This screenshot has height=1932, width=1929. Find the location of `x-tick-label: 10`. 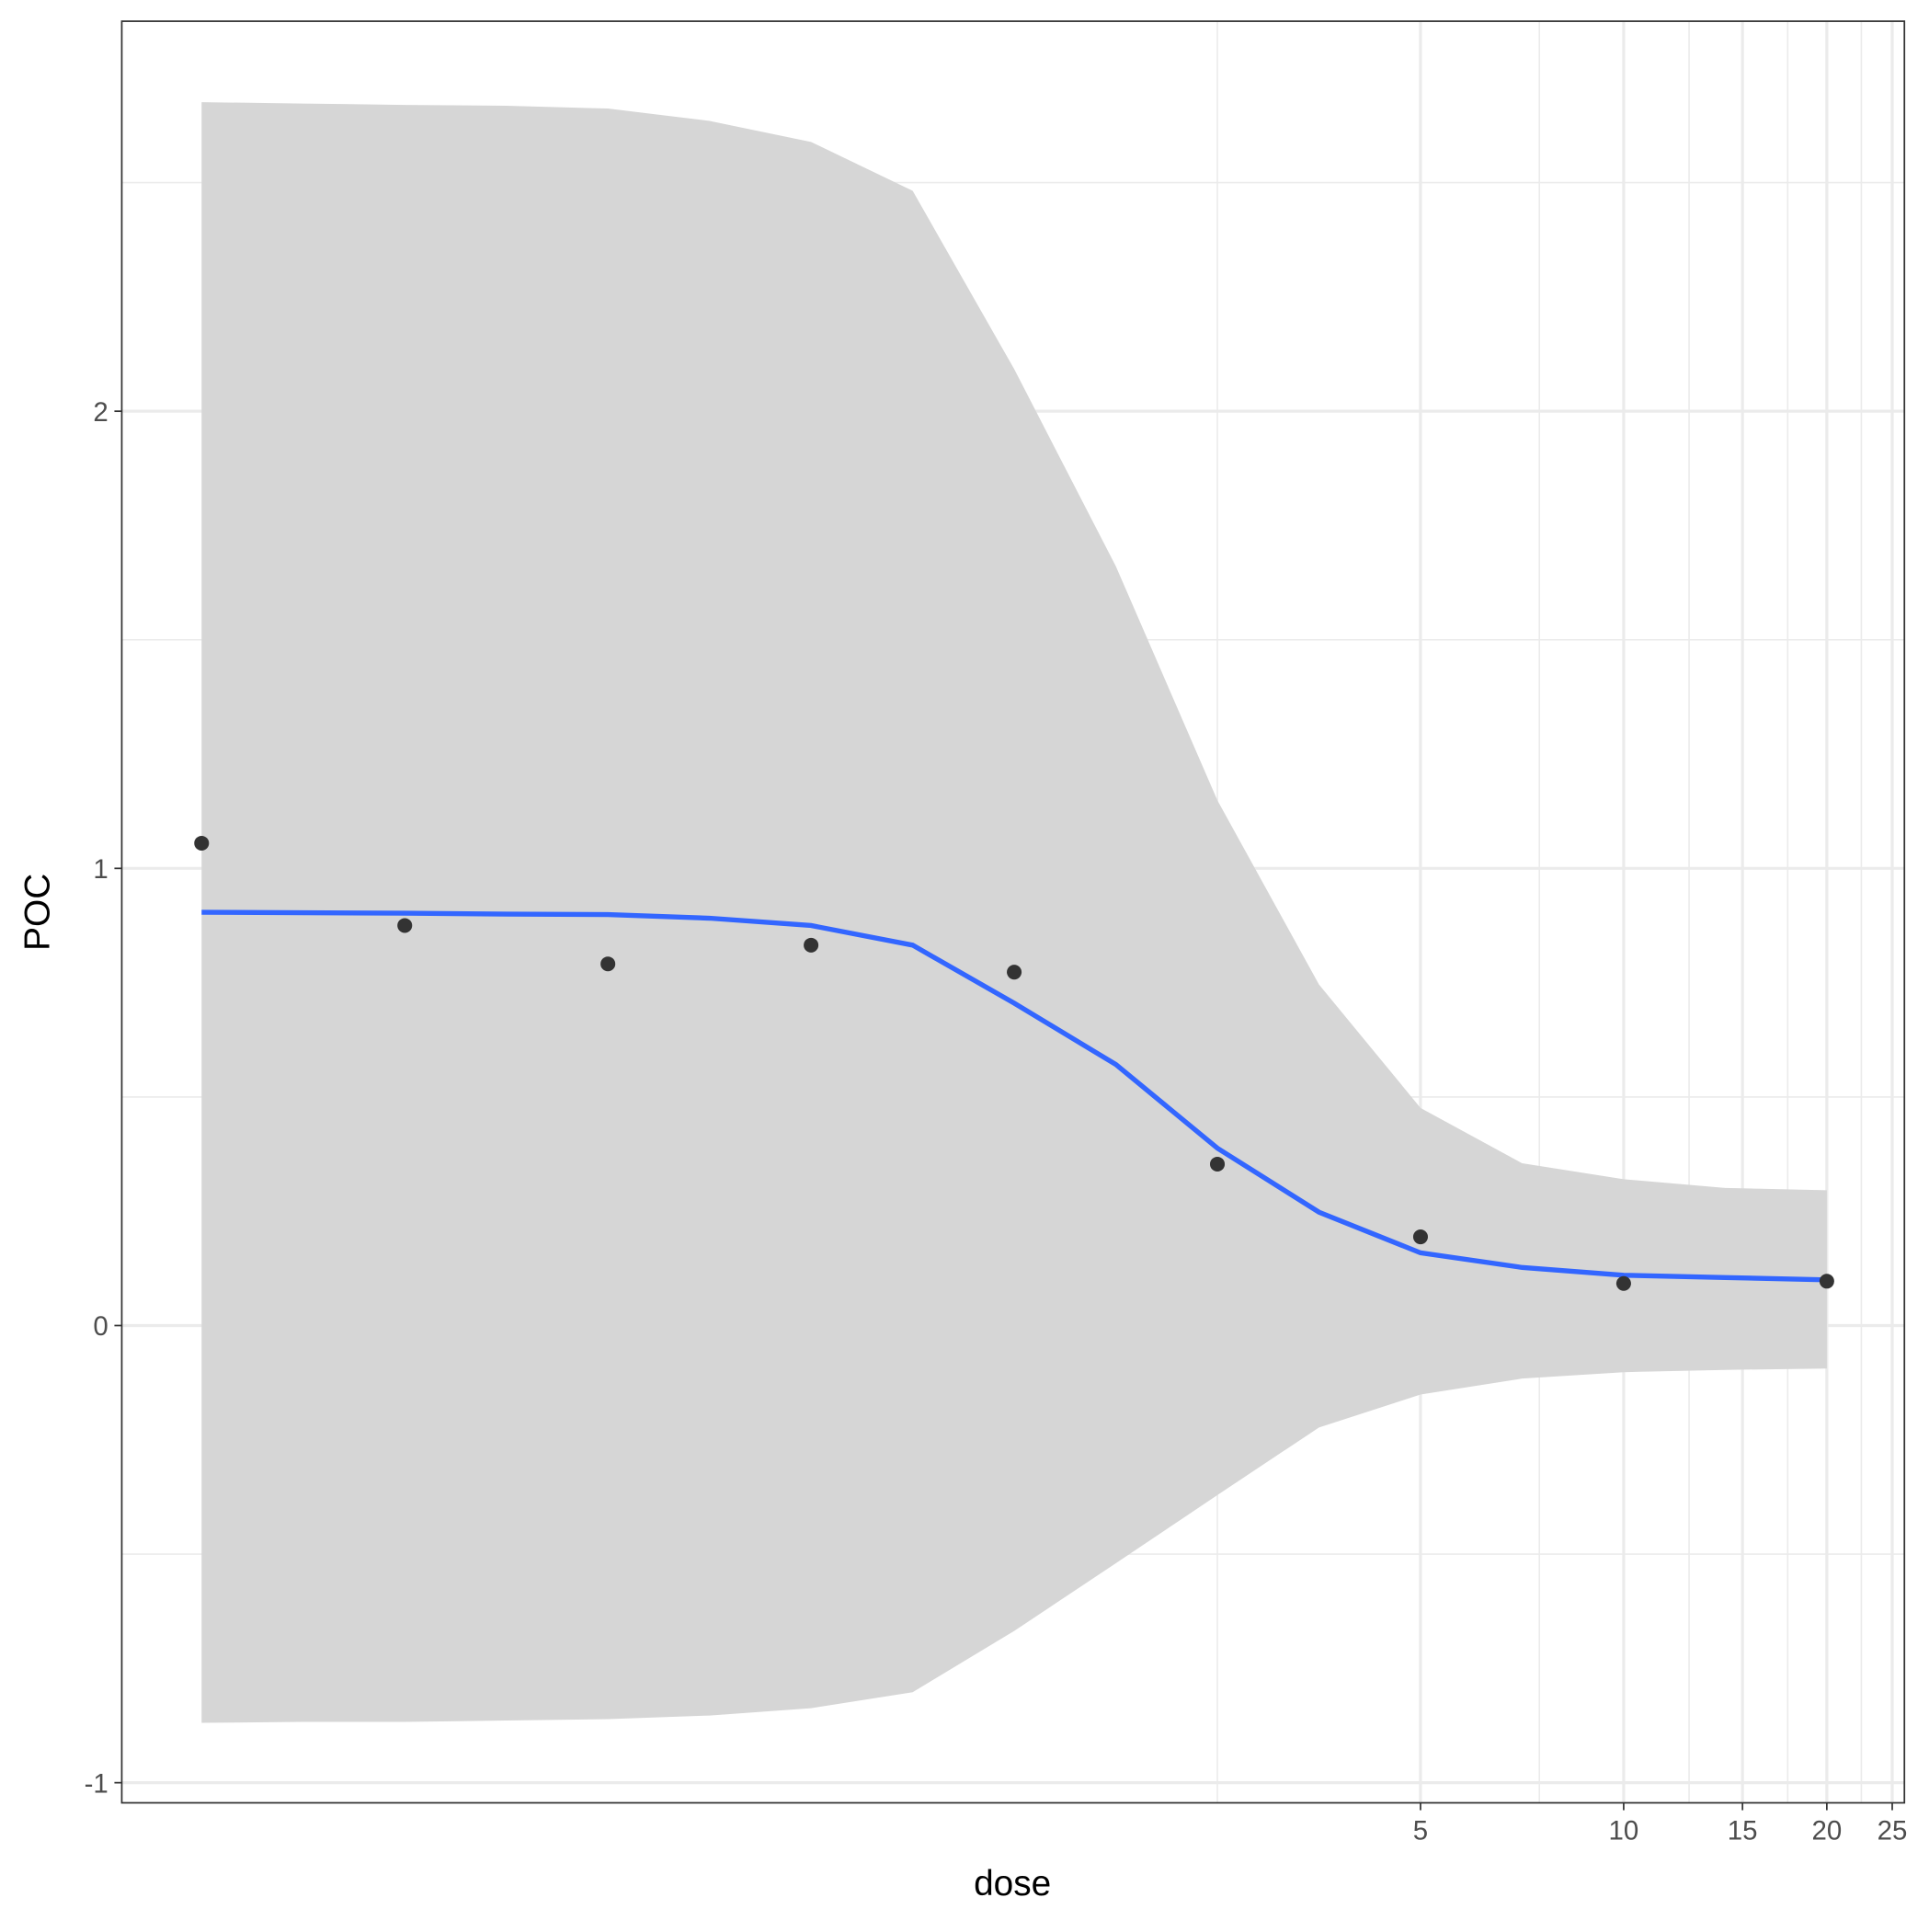

x-tick-label: 10 is located at coordinates (1624, 1831).